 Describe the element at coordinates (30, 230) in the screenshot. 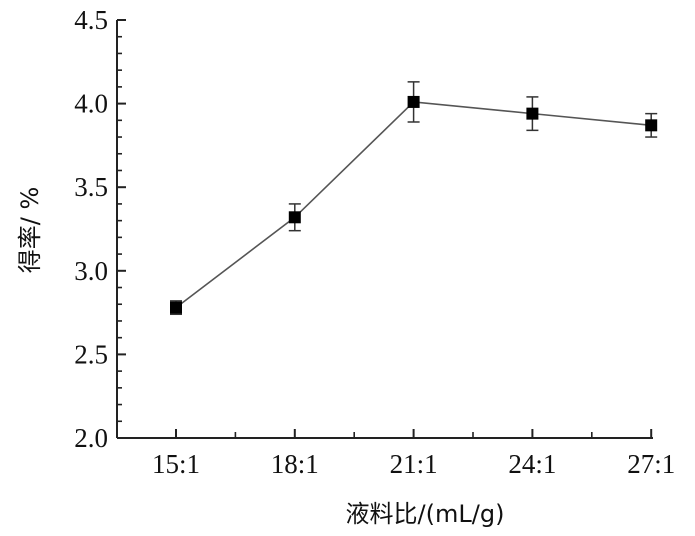

I see `y-axis-label: 得率/ %` at that location.